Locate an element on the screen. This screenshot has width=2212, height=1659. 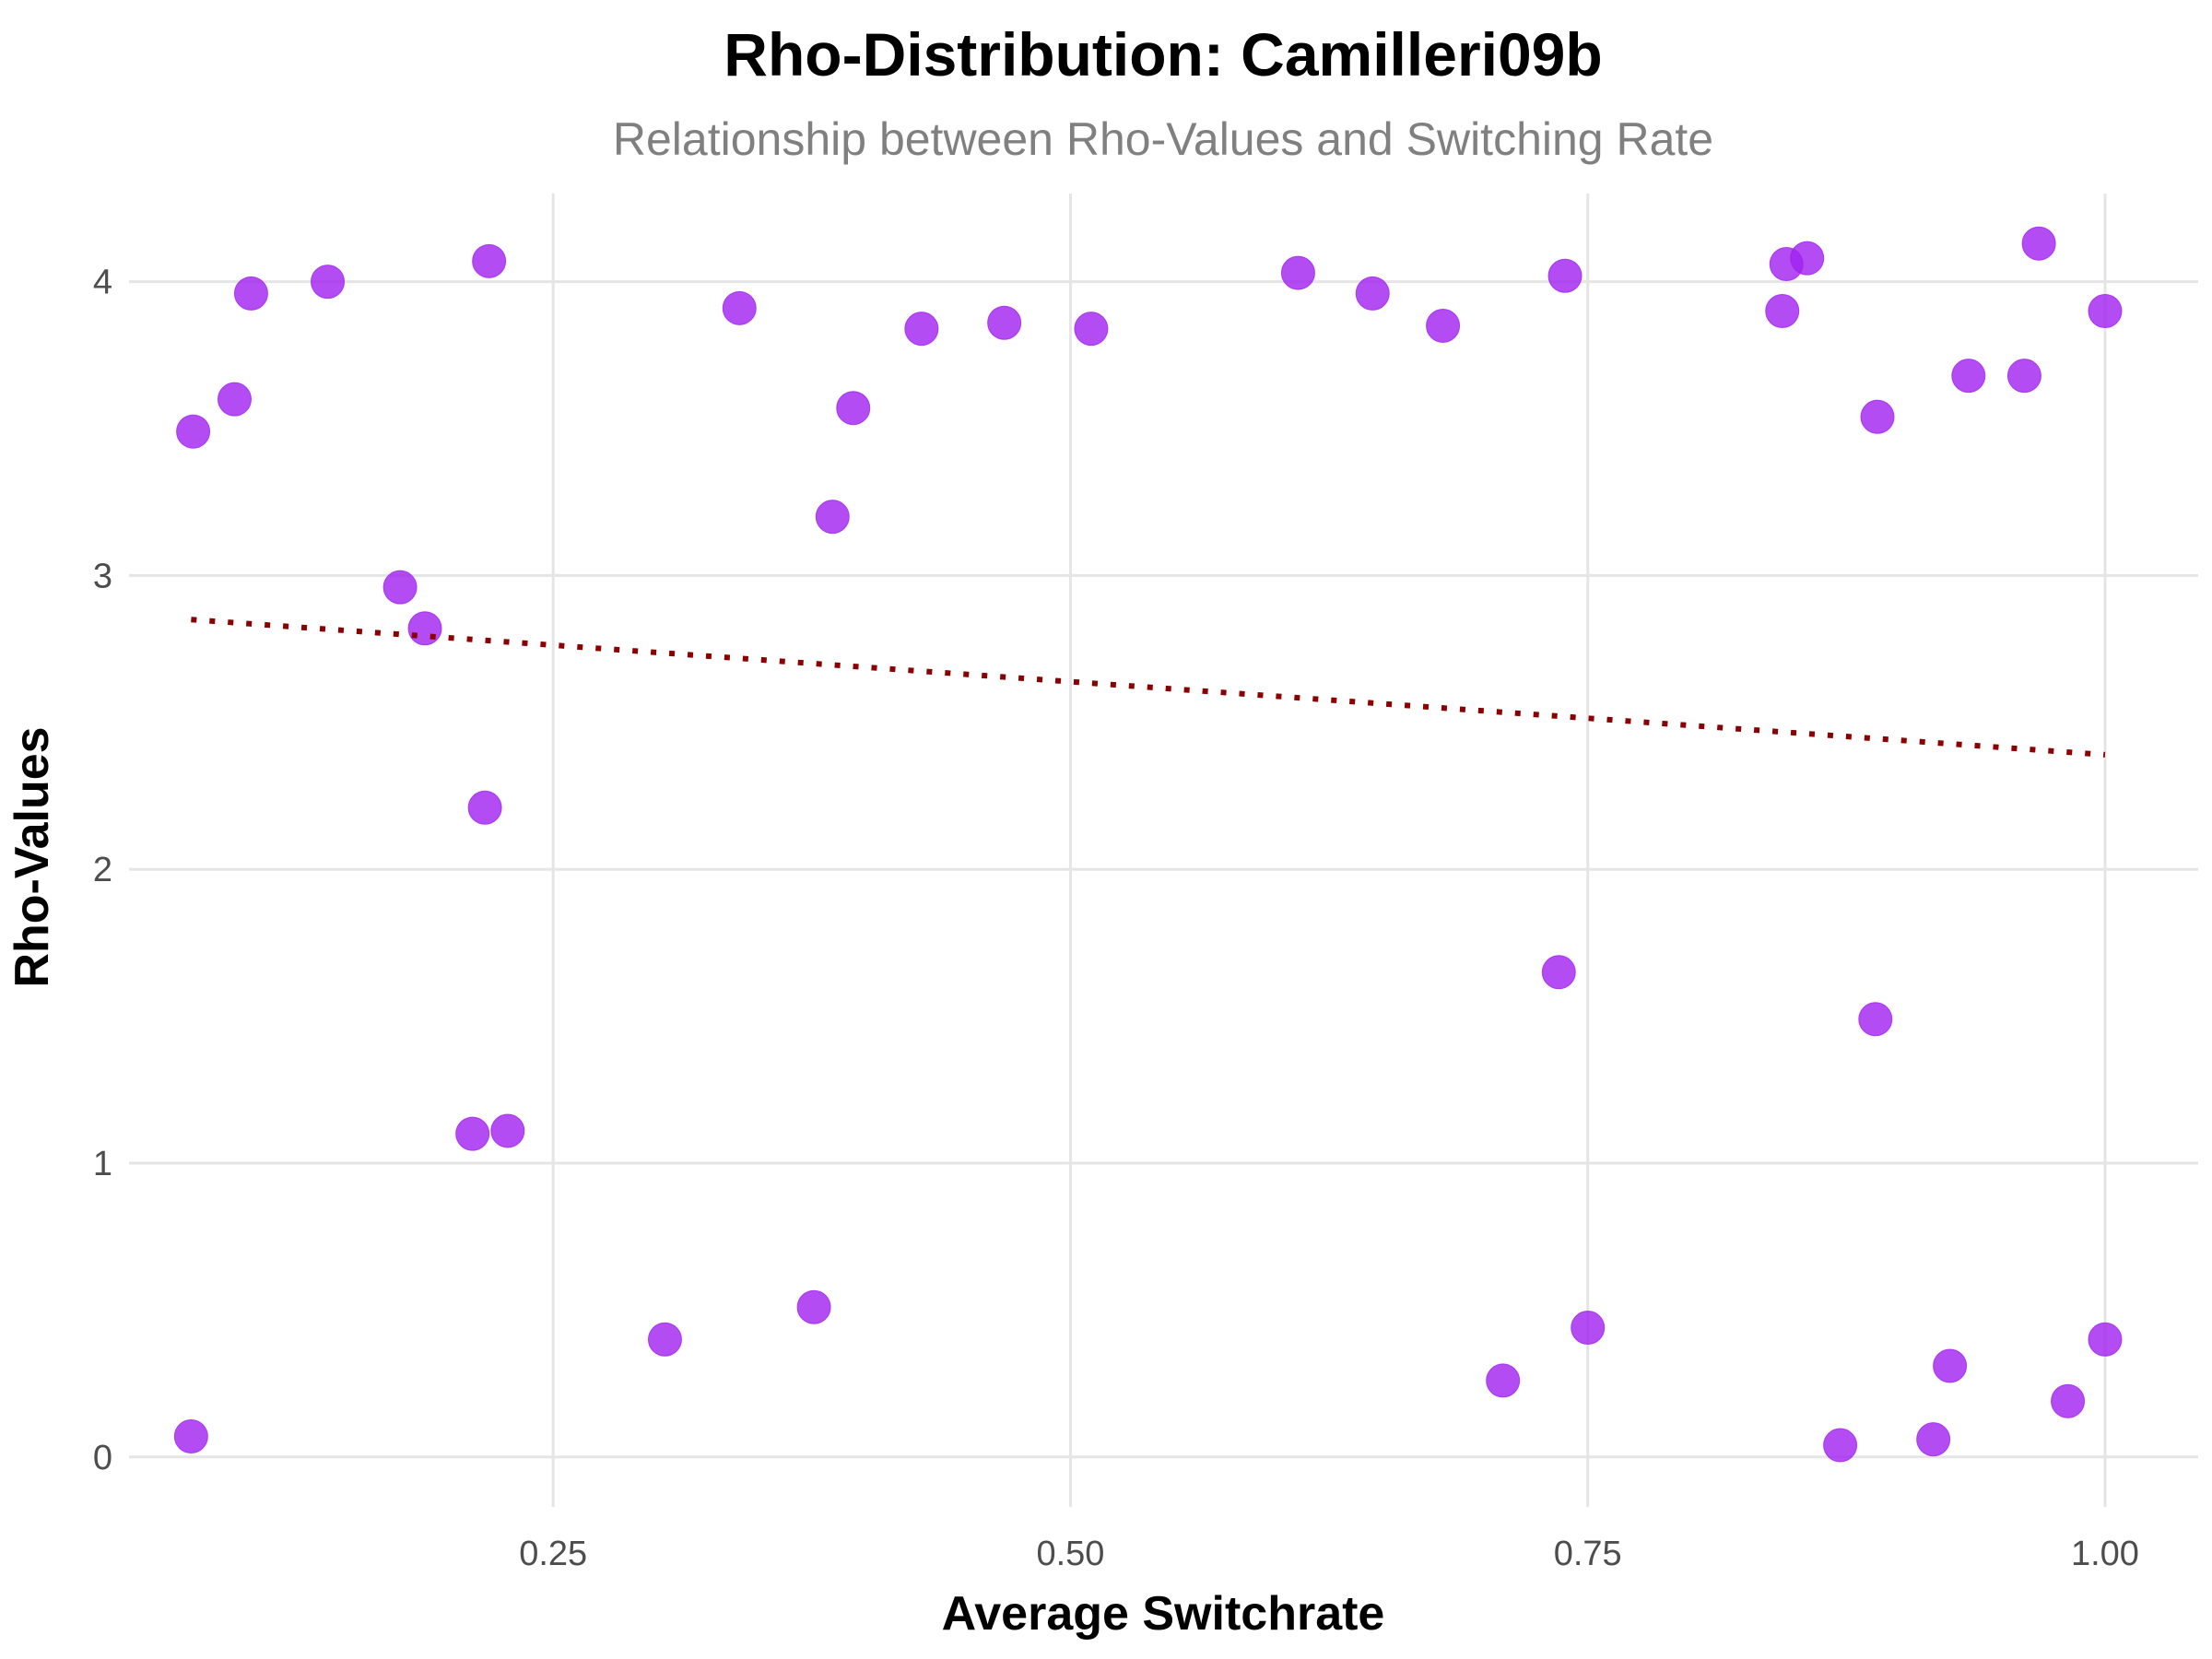
x-tick-label: 0.75 is located at coordinates (1588, 1554).